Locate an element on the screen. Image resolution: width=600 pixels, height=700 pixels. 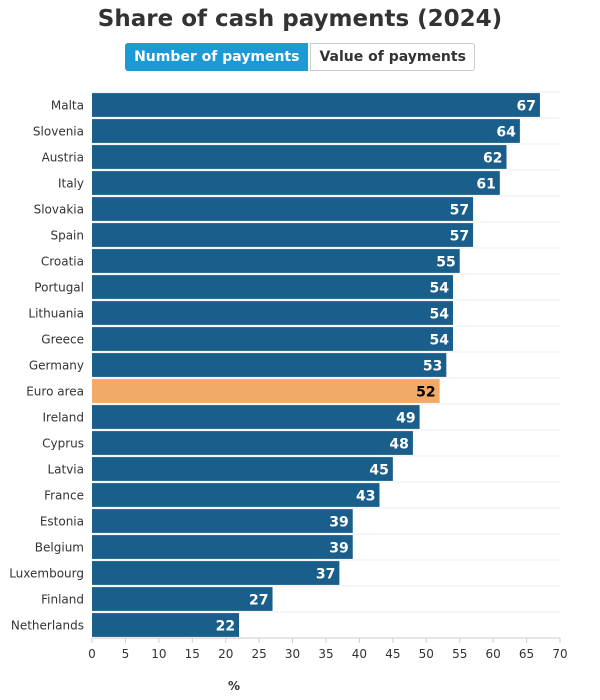
category-label: Slovakia is located at coordinates (59, 210).